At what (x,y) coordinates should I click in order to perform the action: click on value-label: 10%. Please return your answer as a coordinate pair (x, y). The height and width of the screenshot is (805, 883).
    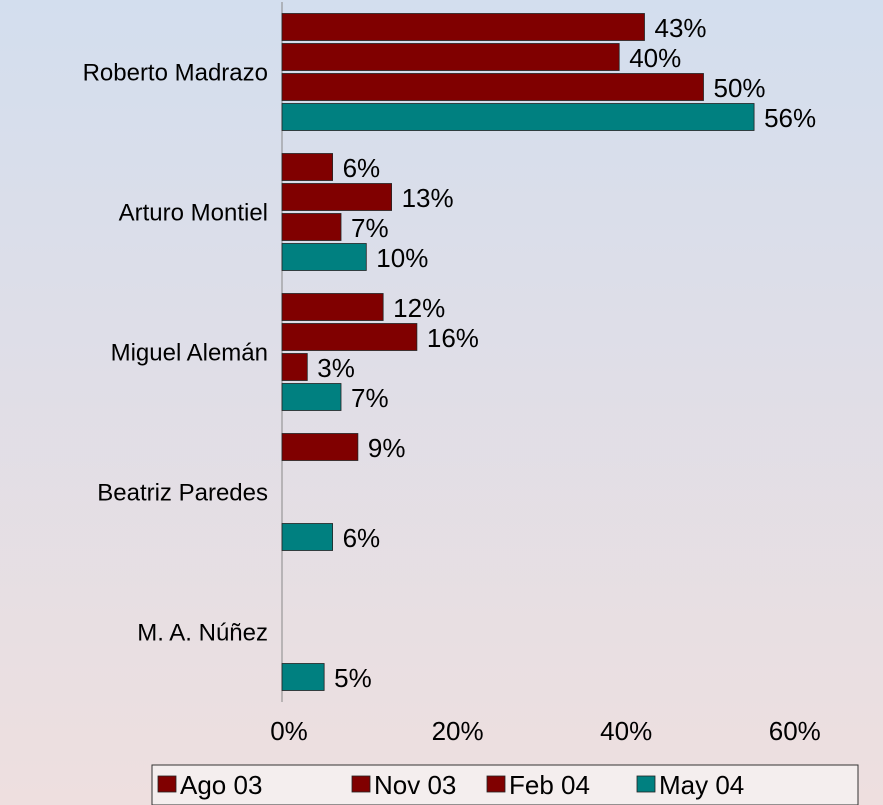
    Looking at the image, I should click on (402, 258).